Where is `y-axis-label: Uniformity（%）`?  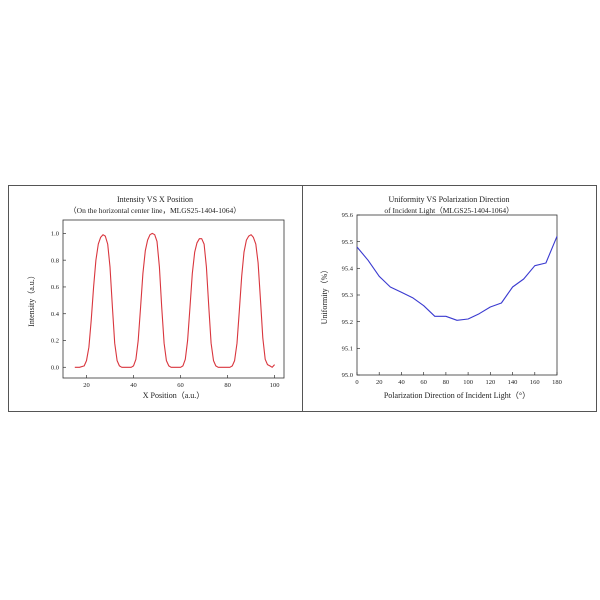 y-axis-label: Uniformity（%） is located at coordinates (324, 295).